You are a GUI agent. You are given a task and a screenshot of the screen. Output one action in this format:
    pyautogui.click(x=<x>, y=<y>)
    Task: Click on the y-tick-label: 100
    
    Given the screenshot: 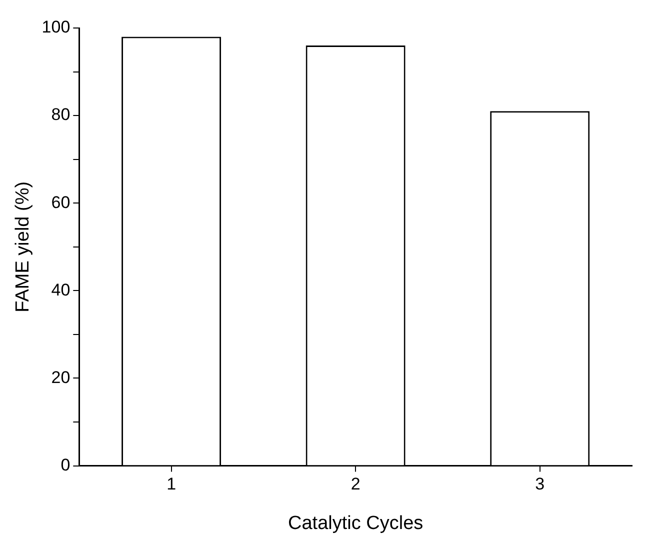 What is the action you would take?
    pyautogui.click(x=56, y=27)
    